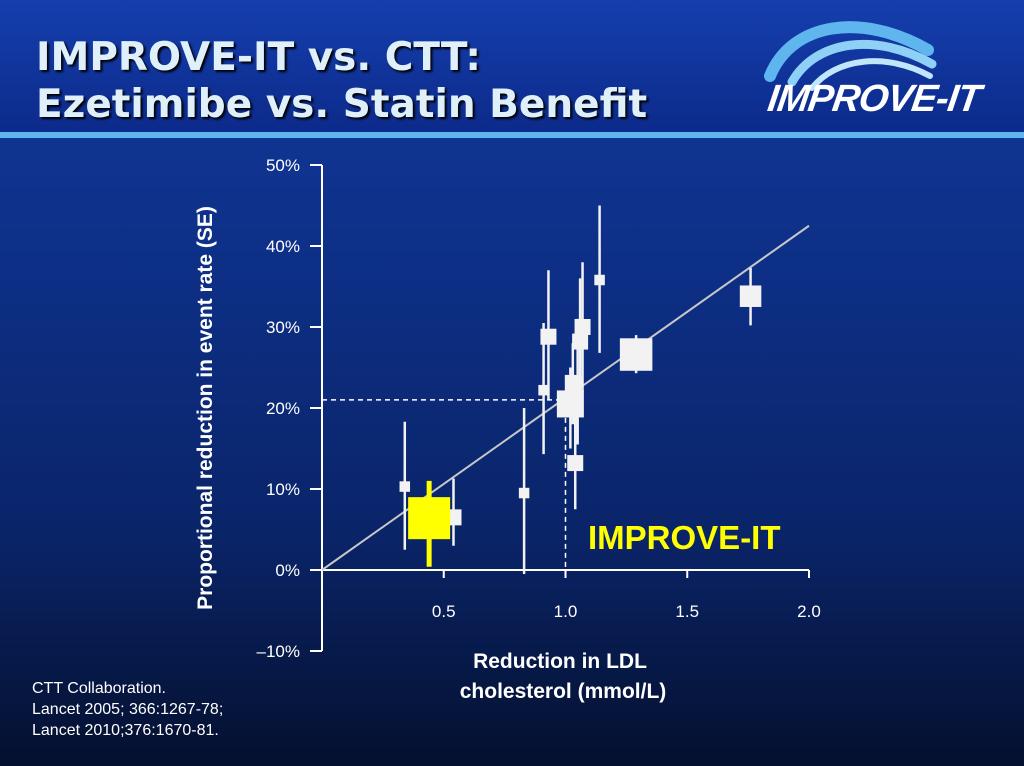 The height and width of the screenshot is (766, 1024). I want to click on logo-arcs-icon, so click(850, 56).